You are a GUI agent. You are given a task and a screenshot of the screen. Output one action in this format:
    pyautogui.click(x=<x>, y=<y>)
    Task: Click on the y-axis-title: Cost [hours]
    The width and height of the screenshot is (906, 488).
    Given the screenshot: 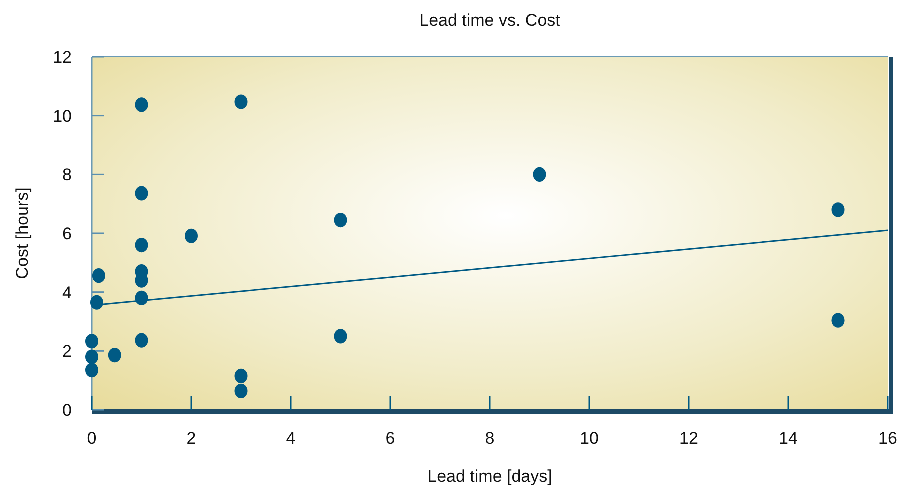 What is the action you would take?
    pyautogui.click(x=22, y=234)
    